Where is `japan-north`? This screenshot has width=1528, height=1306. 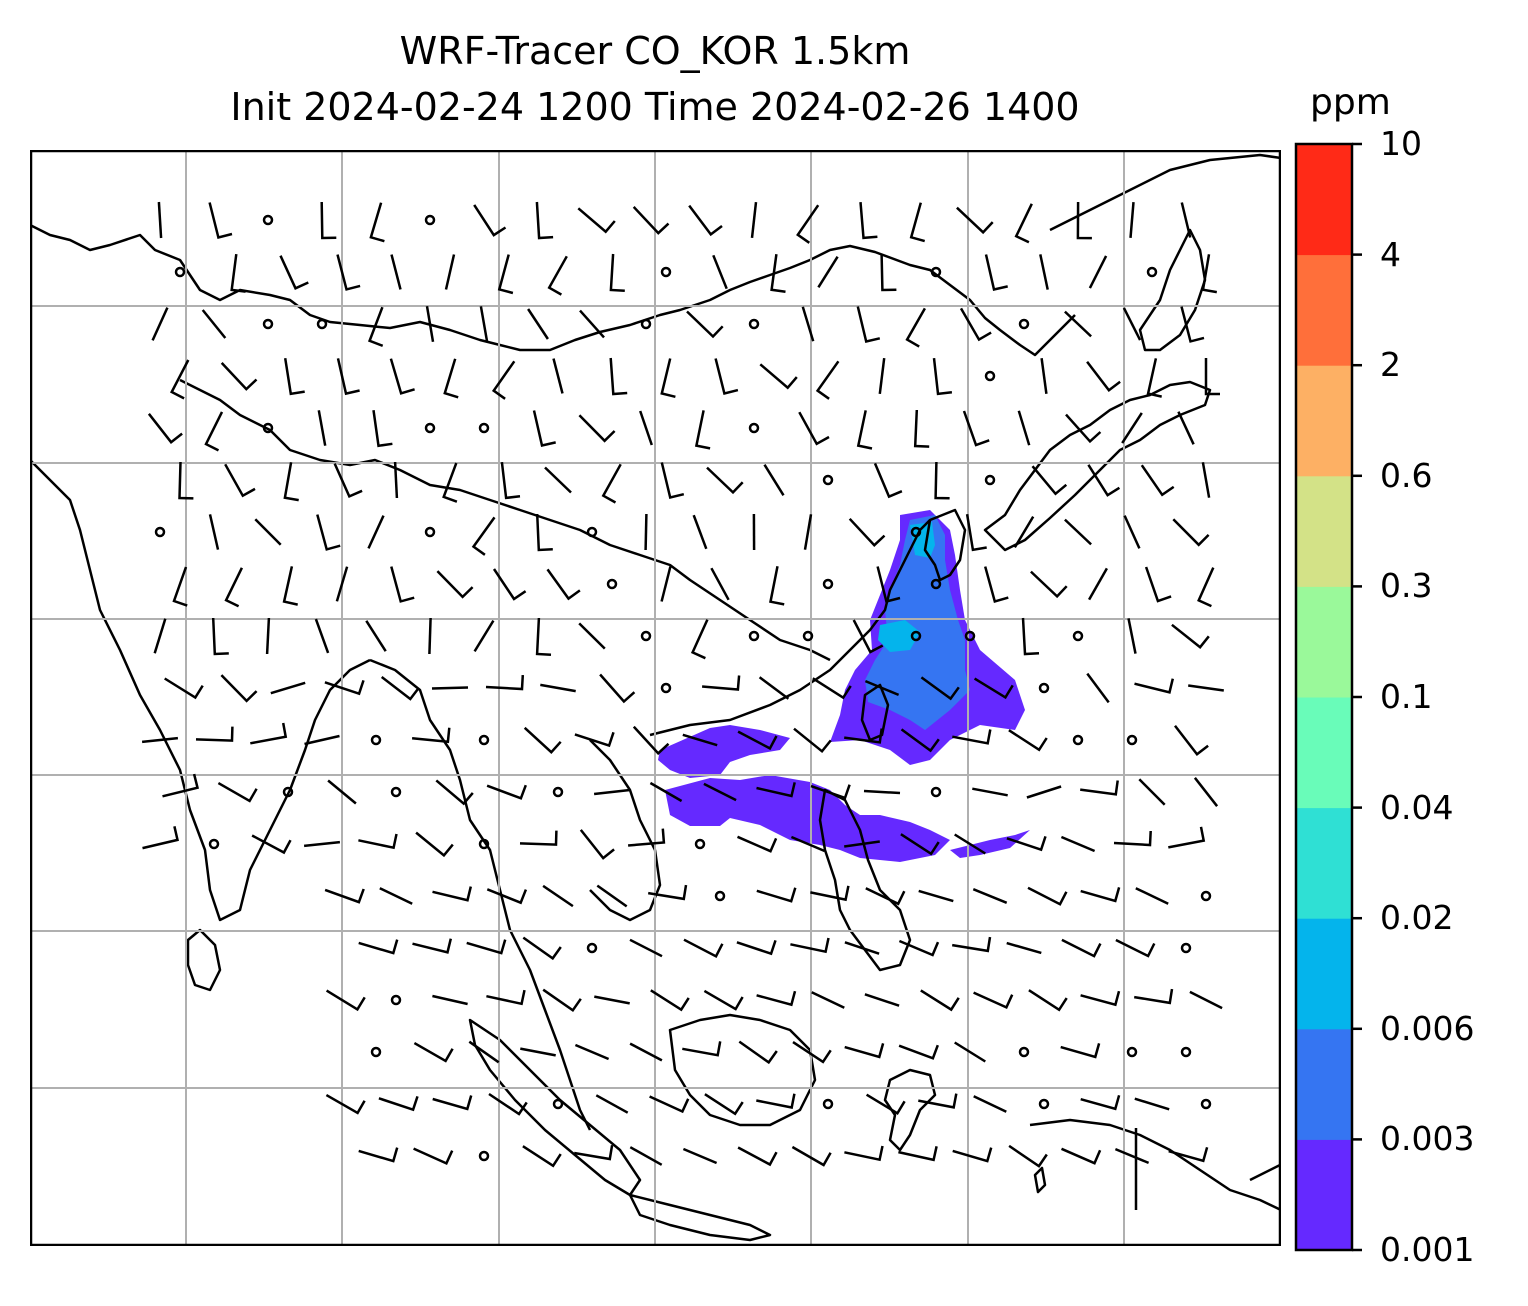 japan-north is located at coordinates (1172, 290).